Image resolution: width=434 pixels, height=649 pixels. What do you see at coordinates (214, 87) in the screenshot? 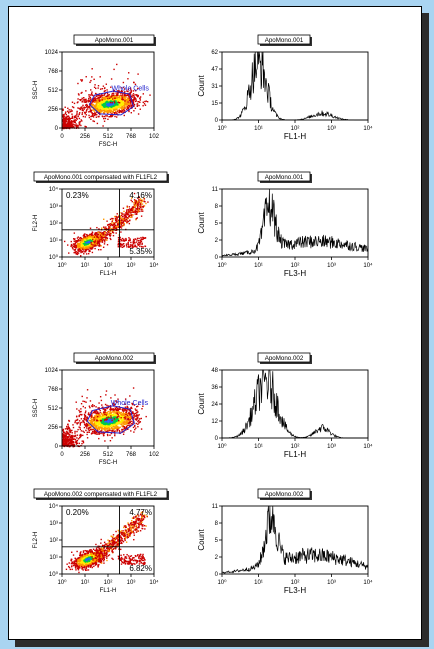
I see `y-tick-label: 31` at bounding box center [214, 87].